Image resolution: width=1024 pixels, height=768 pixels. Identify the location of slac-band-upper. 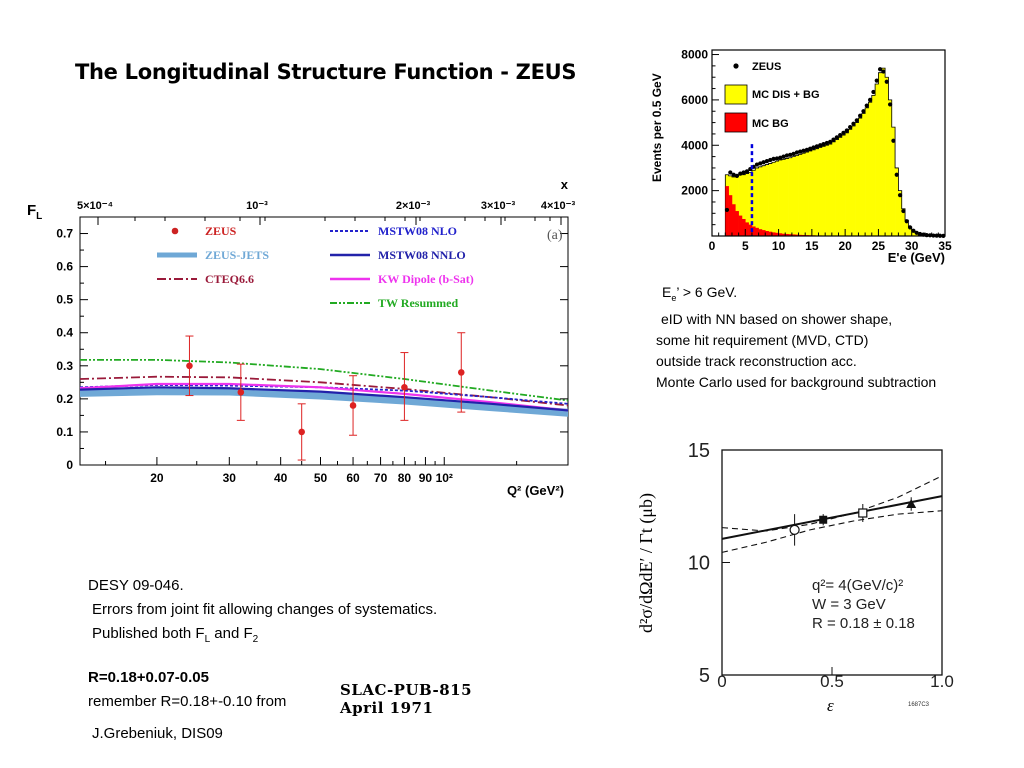
(832, 503).